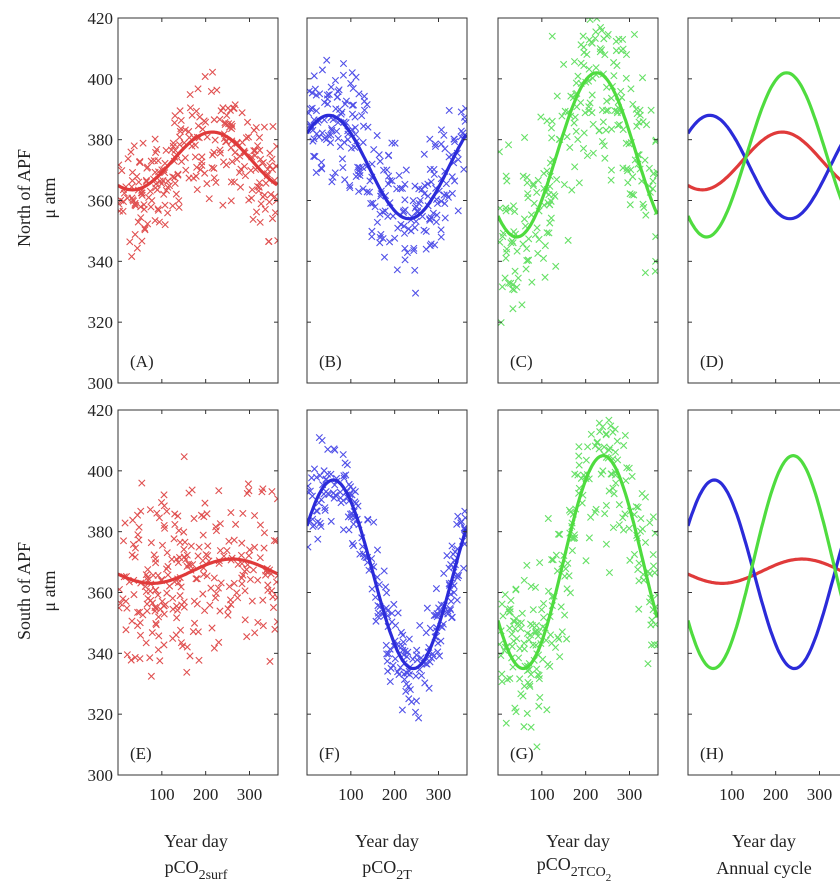 This screenshot has height=886, width=840. I want to click on col2-xlabel: Year day, so click(578, 841).